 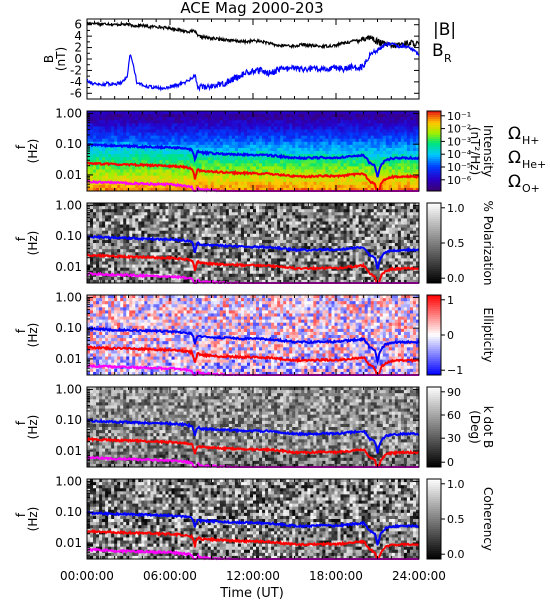 What do you see at coordinates (434, 138) in the screenshot?
I see `spectral_intensity-colorbar-swatch` at bounding box center [434, 138].